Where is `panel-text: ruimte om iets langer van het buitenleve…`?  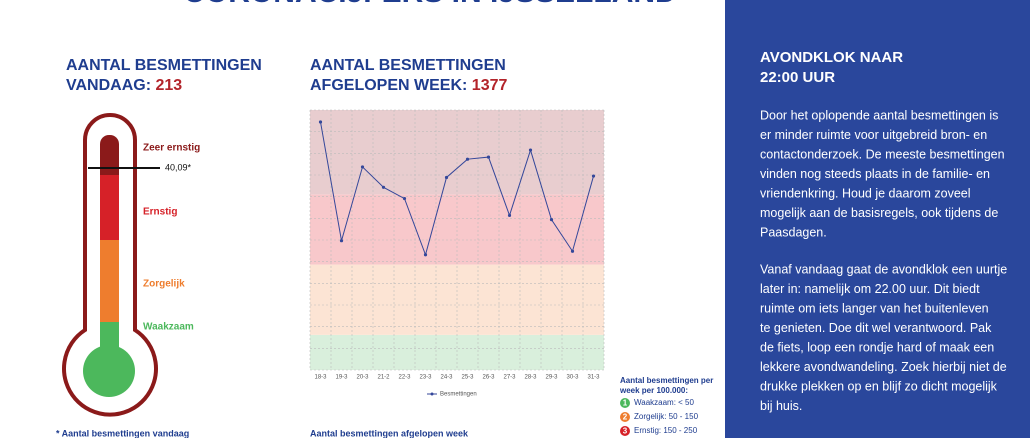
panel-text: ruimte om iets langer van het buitenleve… is located at coordinates (874, 308).